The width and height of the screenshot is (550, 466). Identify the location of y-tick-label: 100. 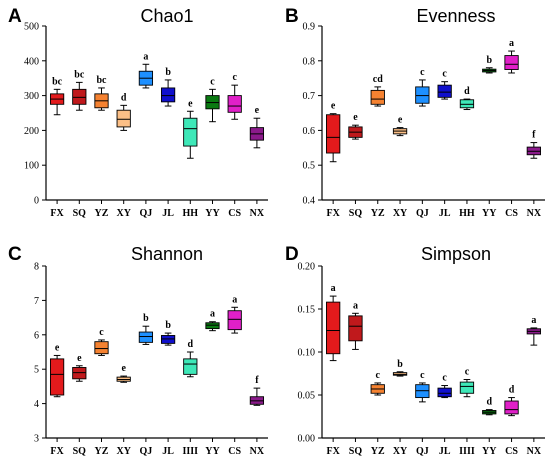
(31, 166).